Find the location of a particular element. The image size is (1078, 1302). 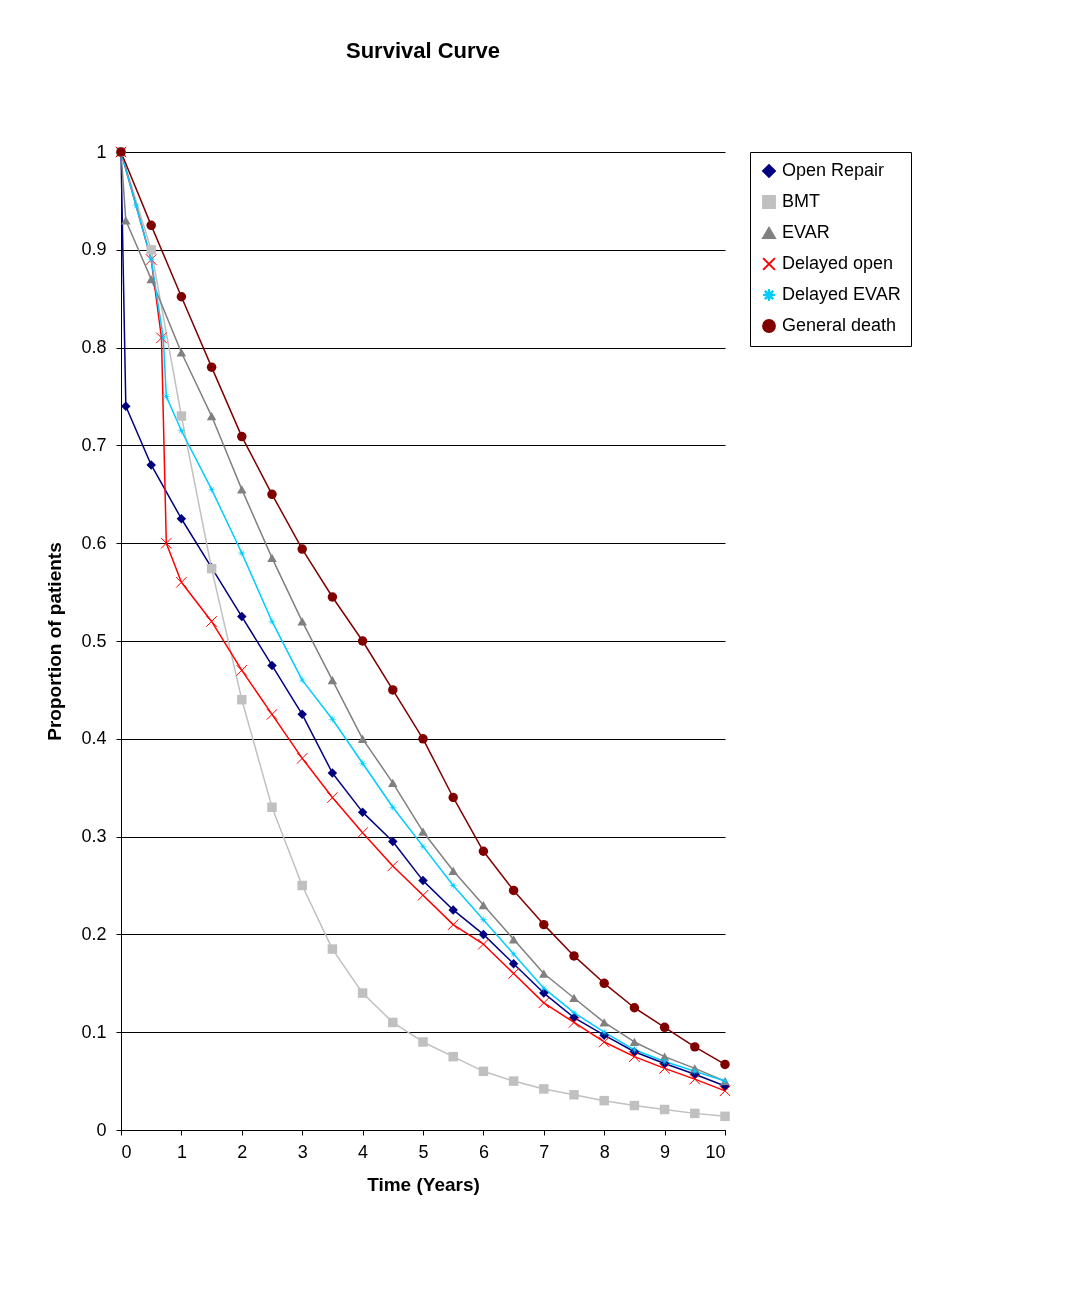

y-tick-label: 0.4 is located at coordinates (94, 738).